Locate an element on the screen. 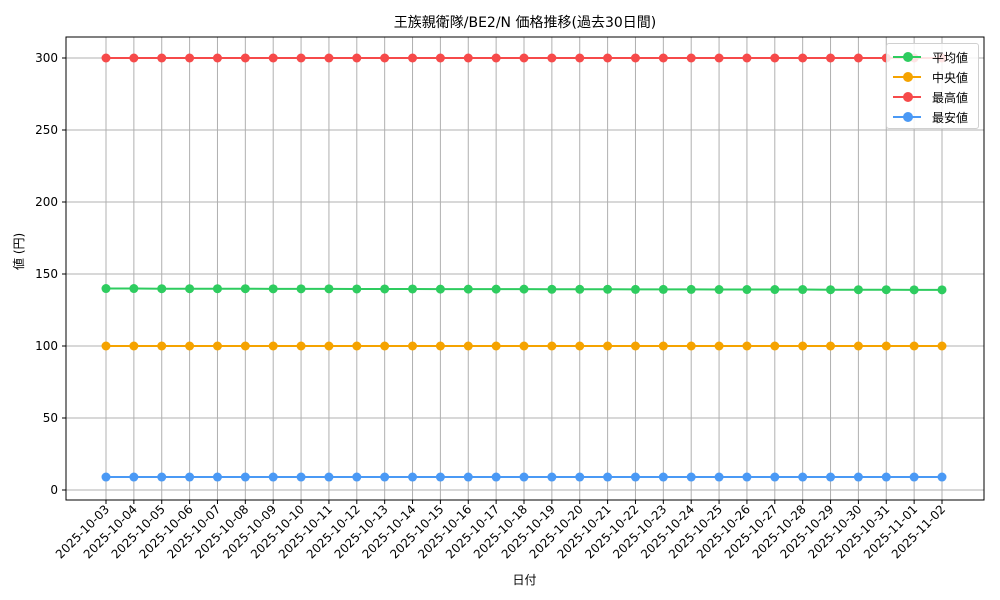  y-tick-label: 0 is located at coordinates (54, 490).